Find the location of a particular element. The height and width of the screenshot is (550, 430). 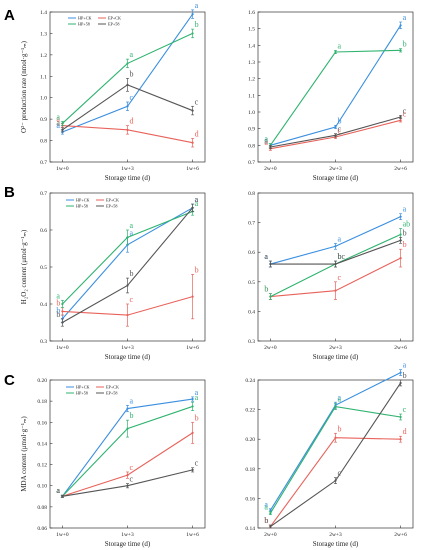

legend-entry: EP+58 is located at coordinates (111, 206).